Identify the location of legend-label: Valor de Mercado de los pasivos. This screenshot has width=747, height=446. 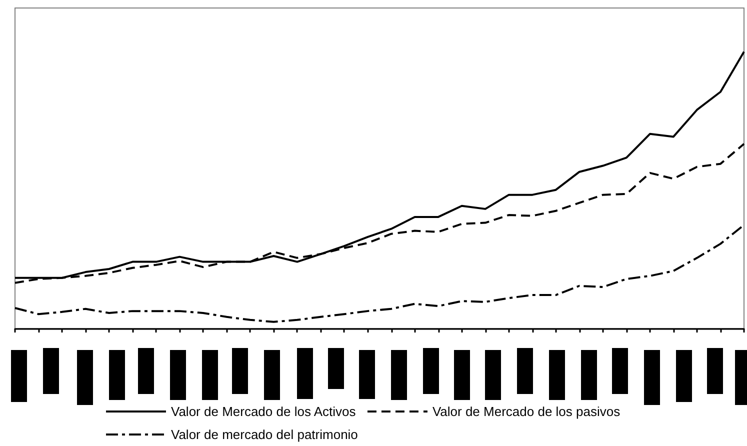
(526, 411).